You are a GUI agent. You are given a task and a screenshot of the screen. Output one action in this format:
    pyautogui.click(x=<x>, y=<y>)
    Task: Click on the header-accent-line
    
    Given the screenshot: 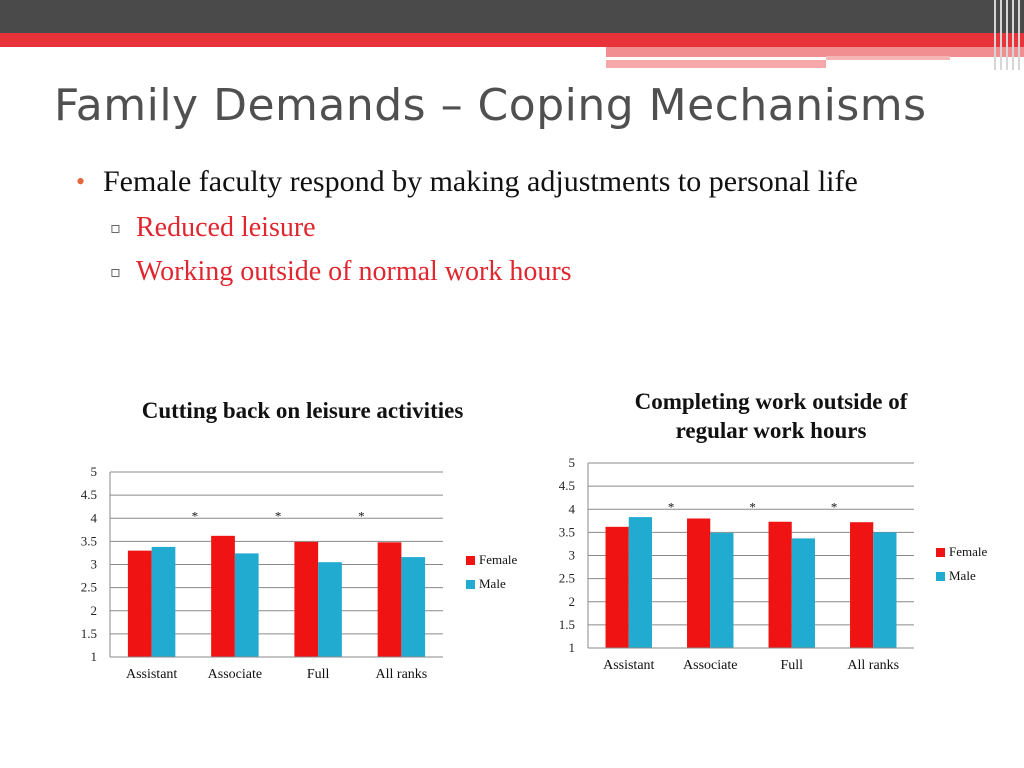 What is the action you would take?
    pyautogui.click(x=888, y=58)
    